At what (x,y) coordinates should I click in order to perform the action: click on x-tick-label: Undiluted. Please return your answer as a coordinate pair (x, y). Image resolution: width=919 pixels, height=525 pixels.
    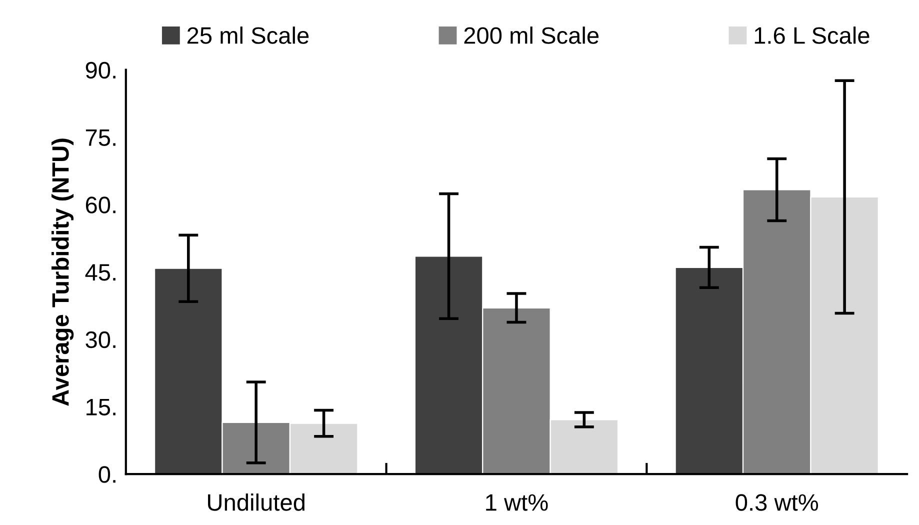
    Looking at the image, I should click on (256, 502).